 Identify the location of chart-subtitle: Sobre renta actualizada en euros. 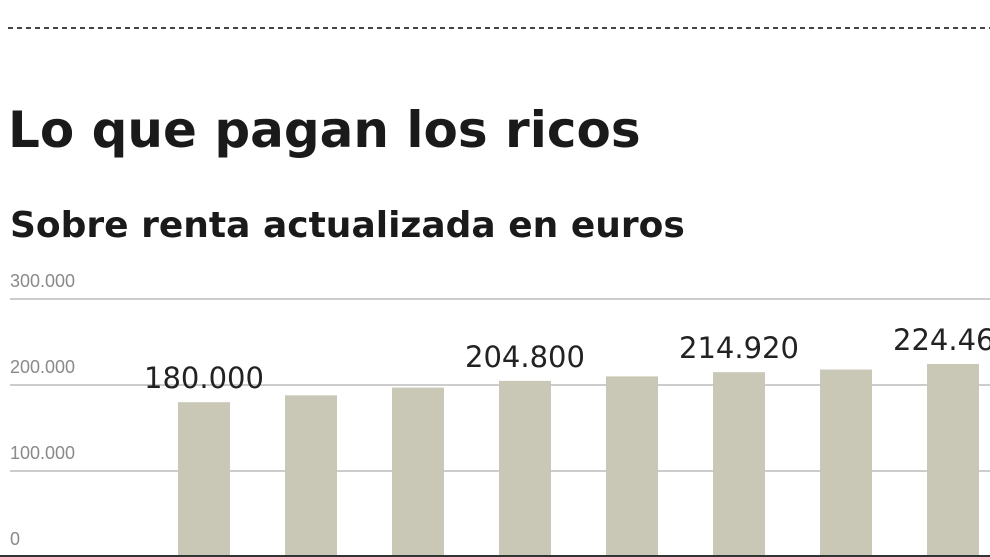
(347, 225).